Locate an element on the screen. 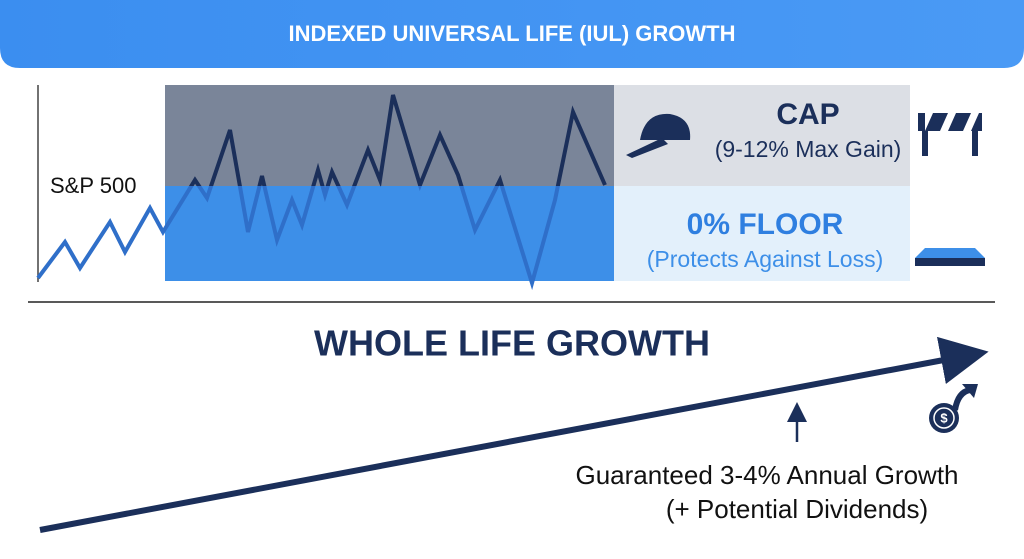 This screenshot has height=559, width=1024. barrier-icon is located at coordinates (950, 134).